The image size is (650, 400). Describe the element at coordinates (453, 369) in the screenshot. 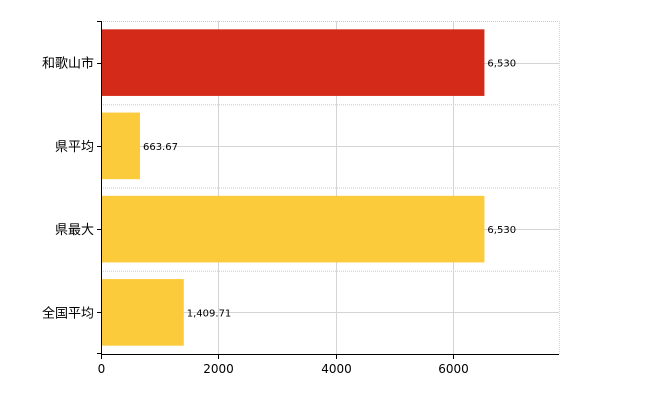

I see `x-tick-label: 6000` at that location.